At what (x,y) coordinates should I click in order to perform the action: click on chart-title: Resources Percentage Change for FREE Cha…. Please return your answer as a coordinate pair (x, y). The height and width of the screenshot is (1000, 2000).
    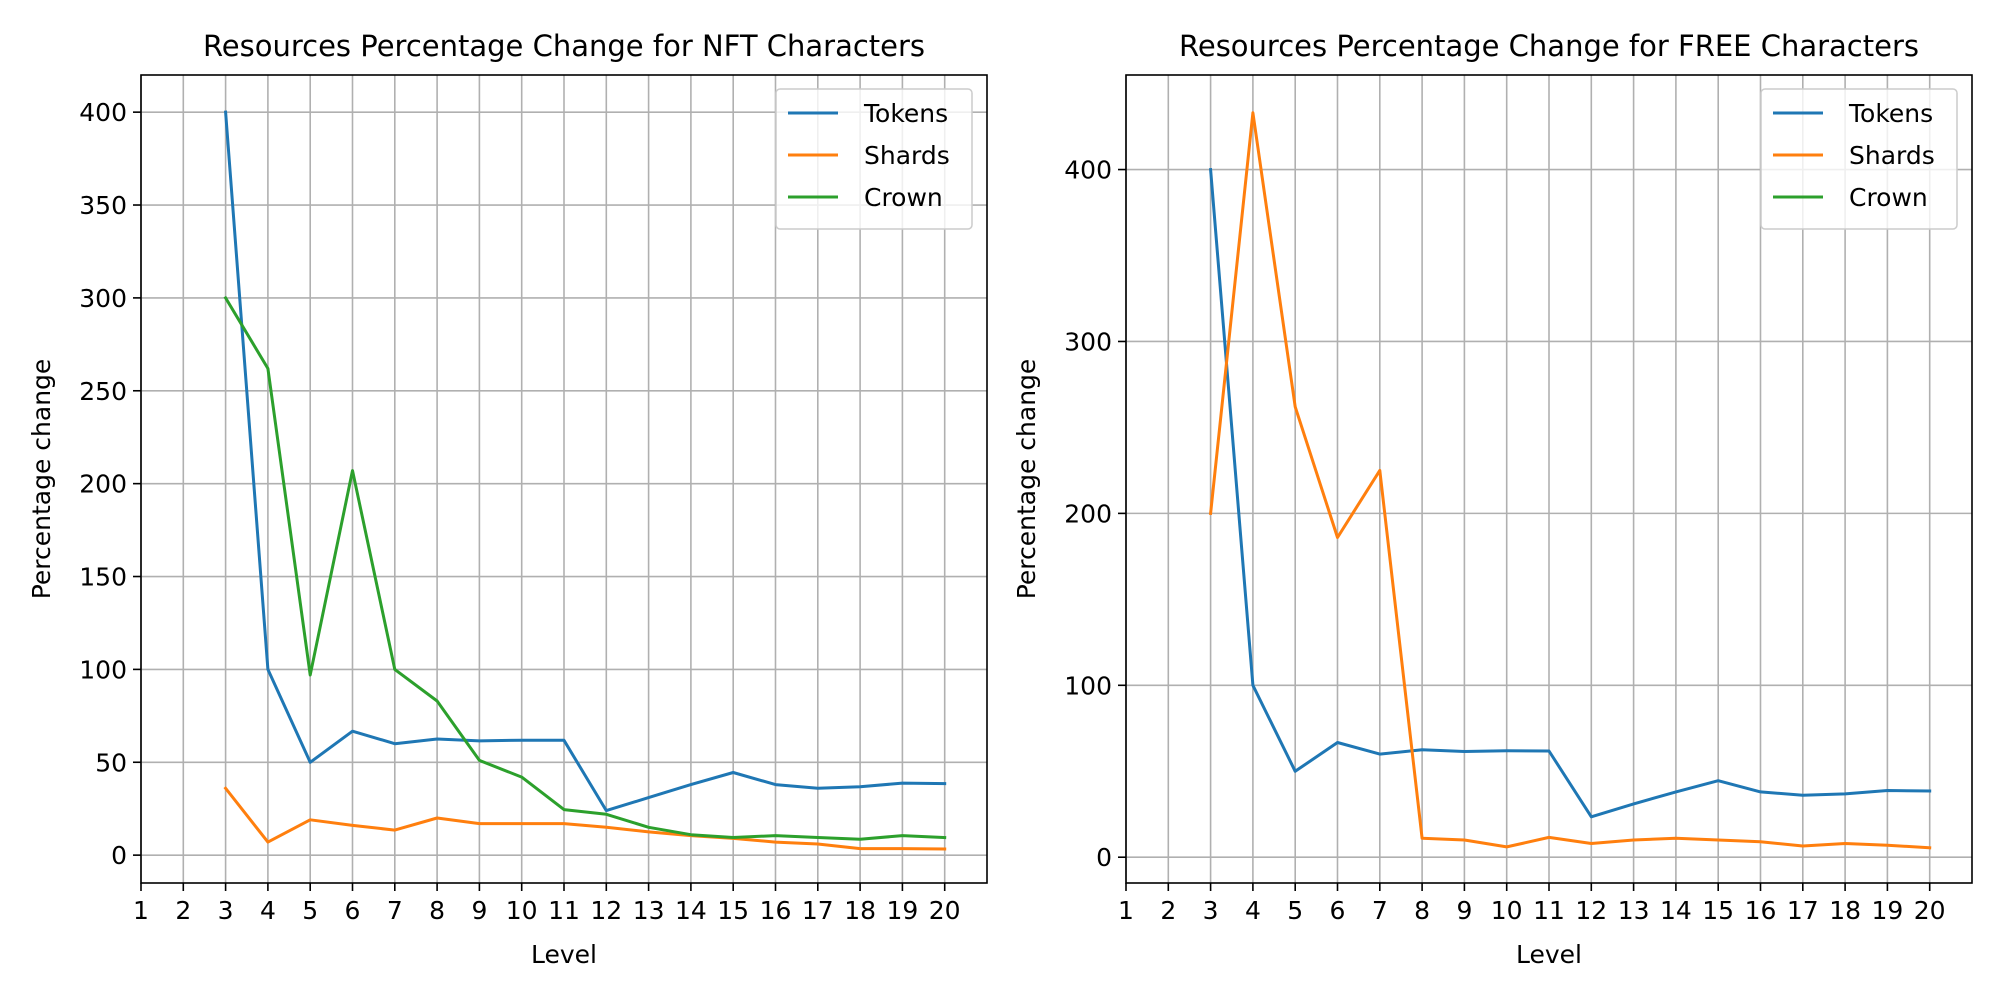
    Looking at the image, I should click on (1549, 46).